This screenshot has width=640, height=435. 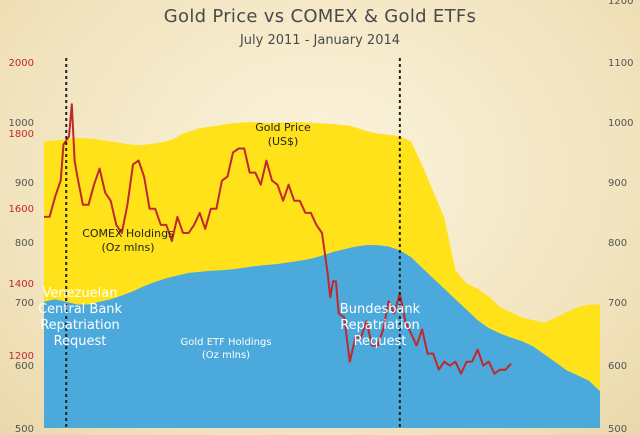 I want to click on right-tick: 600, so click(x=617, y=366).